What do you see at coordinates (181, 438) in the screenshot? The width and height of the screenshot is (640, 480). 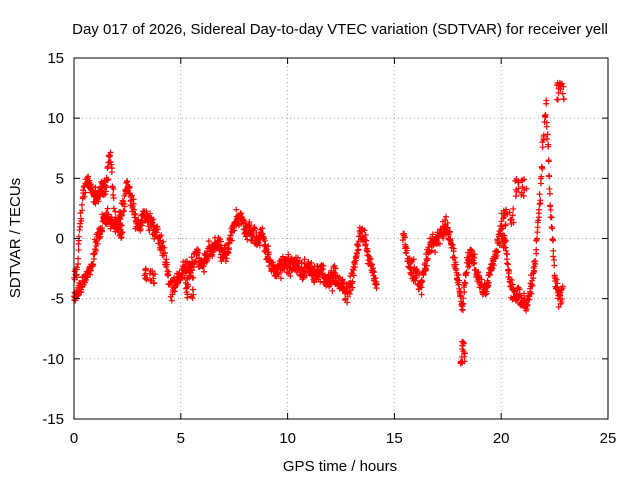 I see `x-tick-label: 5` at bounding box center [181, 438].